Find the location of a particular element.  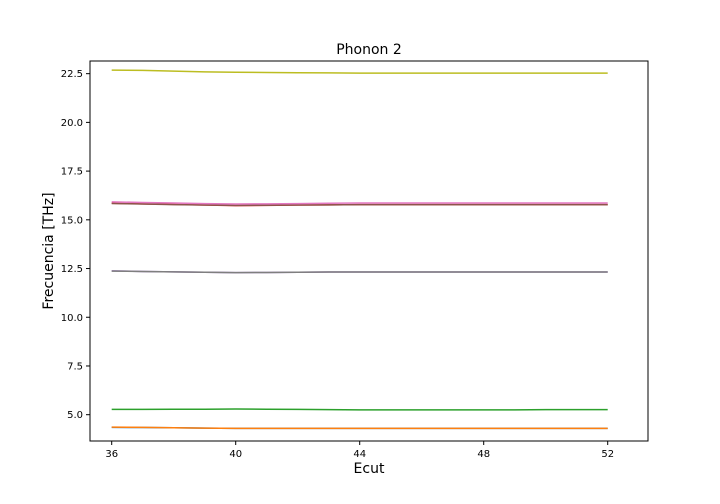

x-axis: 36 40 44 48 52 is located at coordinates (359, 450).